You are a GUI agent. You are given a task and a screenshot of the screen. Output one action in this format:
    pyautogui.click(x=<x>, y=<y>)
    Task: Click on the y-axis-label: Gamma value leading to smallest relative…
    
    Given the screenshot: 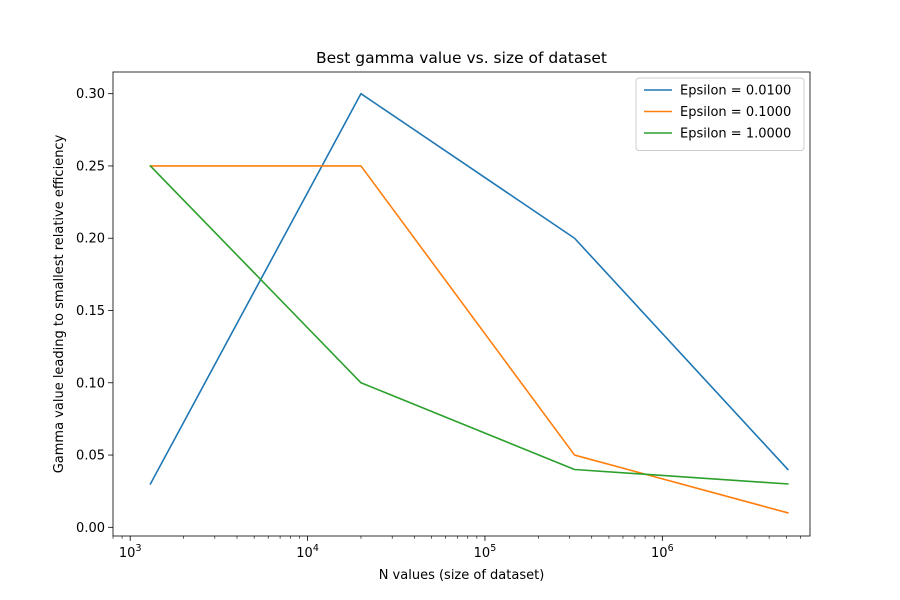 What is the action you would take?
    pyautogui.click(x=59, y=303)
    